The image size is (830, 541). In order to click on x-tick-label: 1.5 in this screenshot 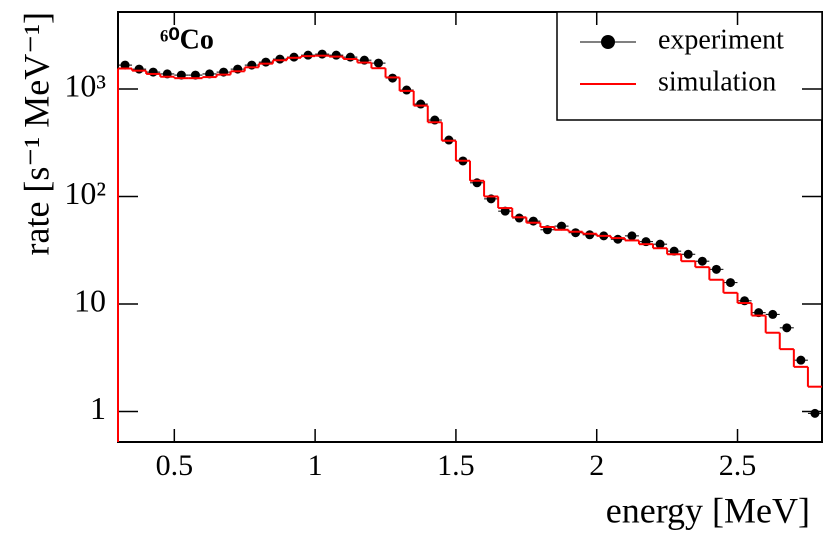, I will do `click(456, 465)`.